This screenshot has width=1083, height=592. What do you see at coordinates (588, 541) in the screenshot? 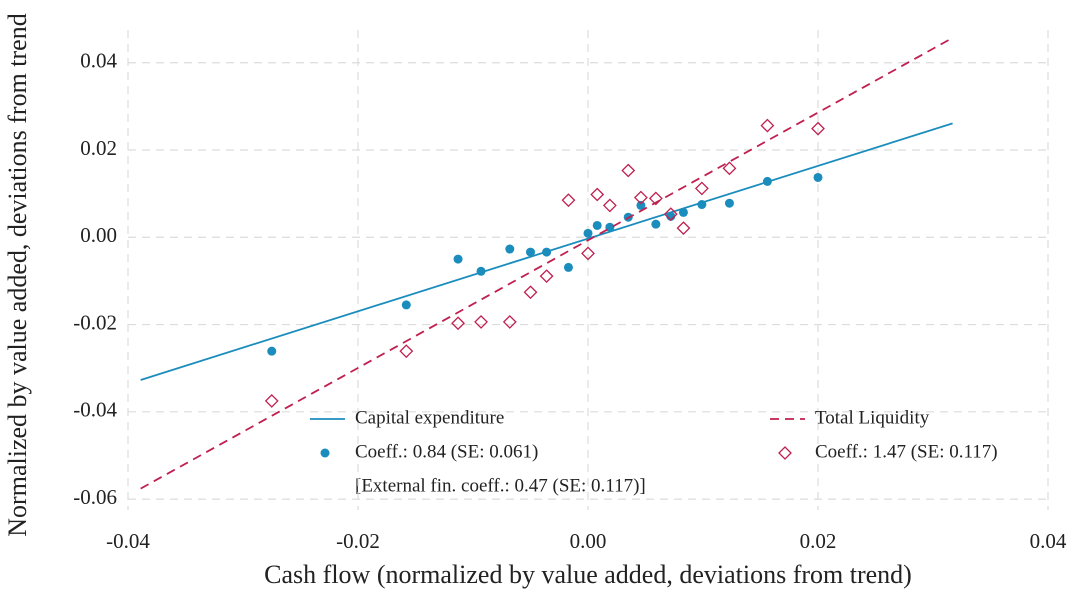
I see `x-tick-label: 0.00` at bounding box center [588, 541].